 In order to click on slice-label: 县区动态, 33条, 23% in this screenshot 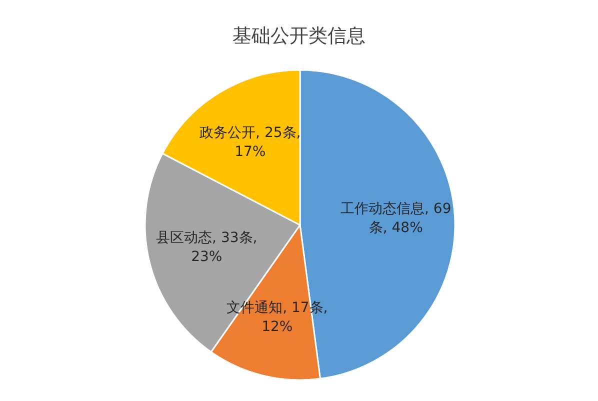, I will do `click(206, 247)`.